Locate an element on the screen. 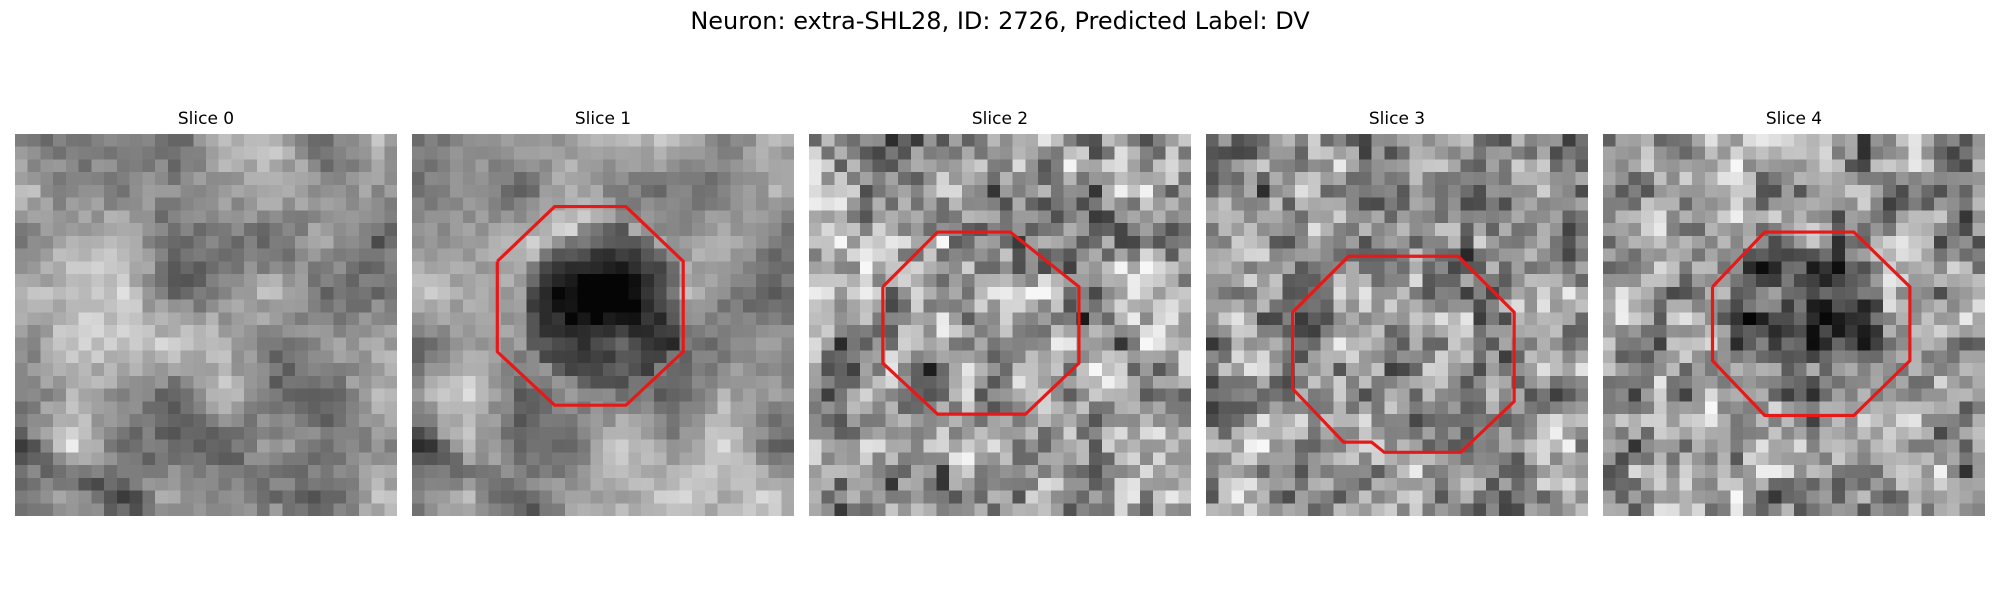 This screenshot has height=600, width=2000. slice-panel-1: Slice 1 is located at coordinates (603, 312).